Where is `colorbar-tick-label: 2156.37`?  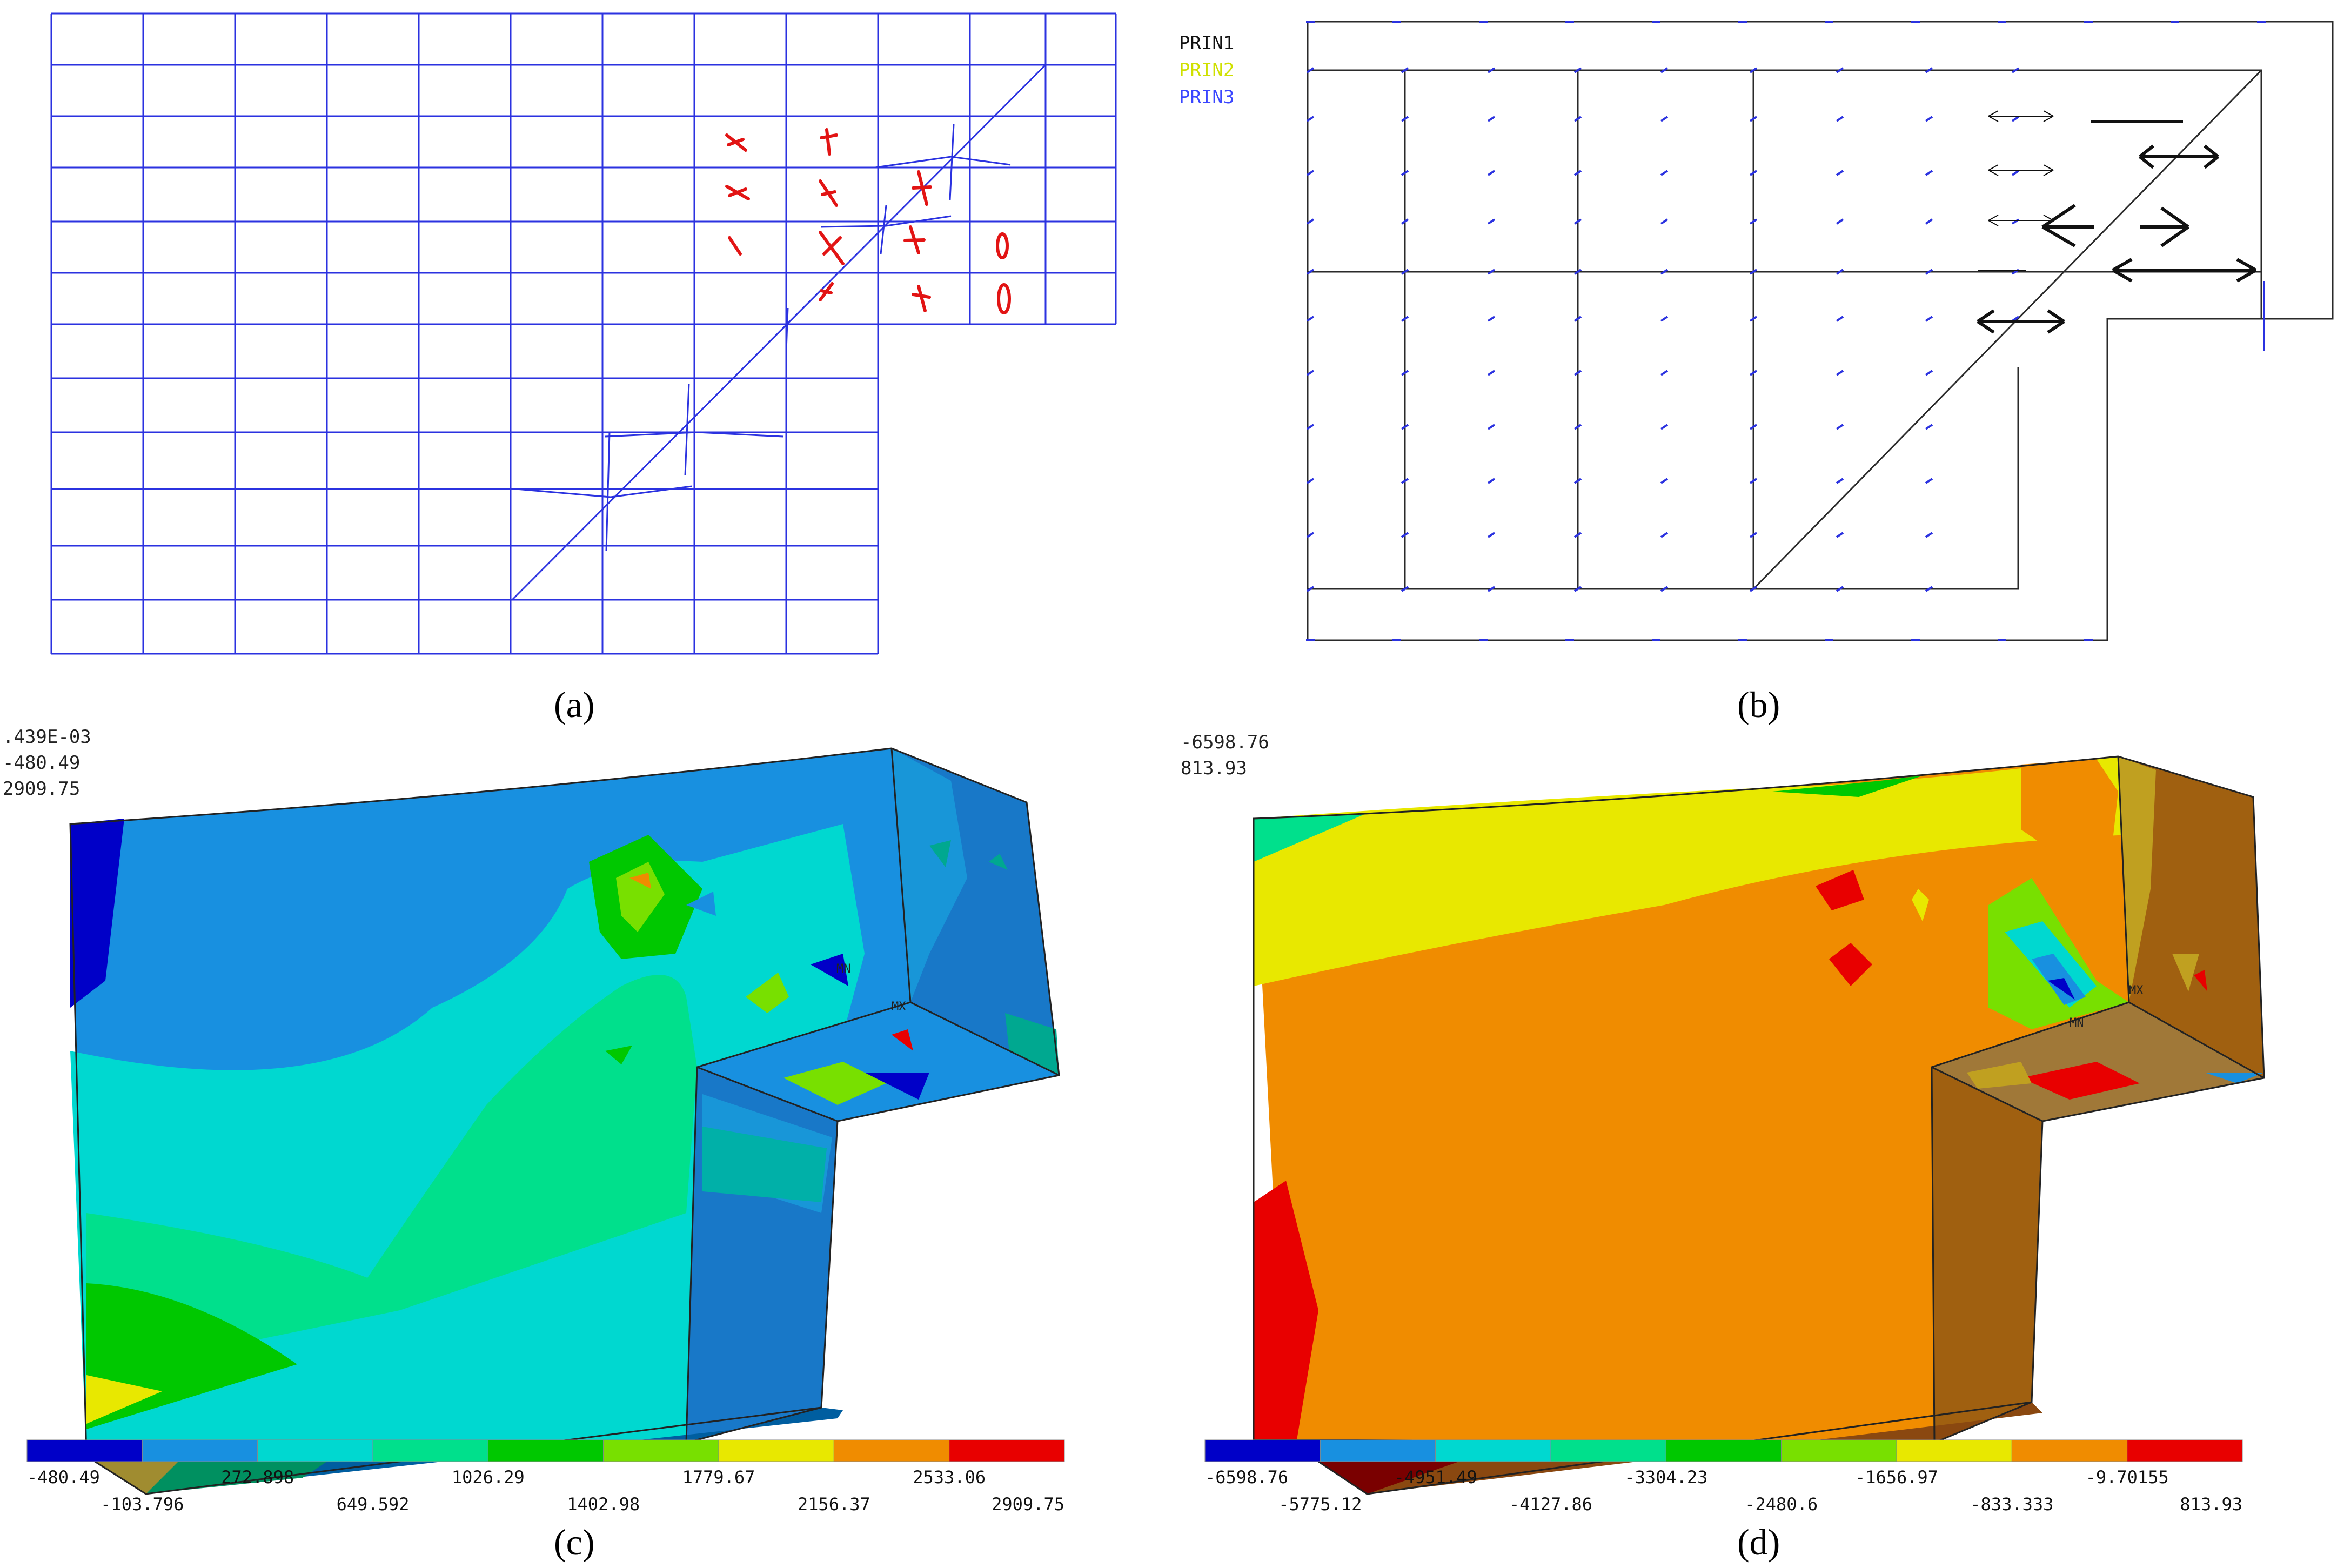 colorbar-tick-label: 2156.37 is located at coordinates (834, 1504).